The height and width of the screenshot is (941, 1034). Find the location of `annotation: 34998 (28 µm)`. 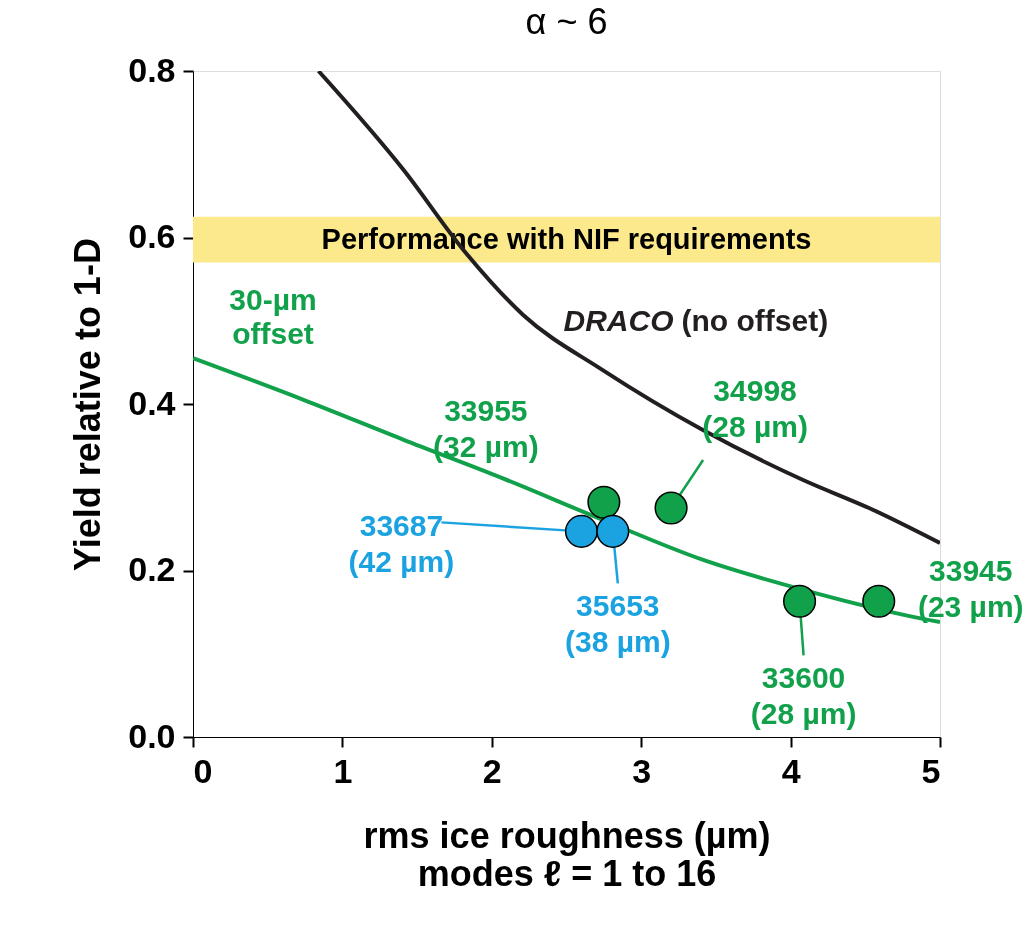

annotation: 34998 (28 µm) is located at coordinates (755, 409).